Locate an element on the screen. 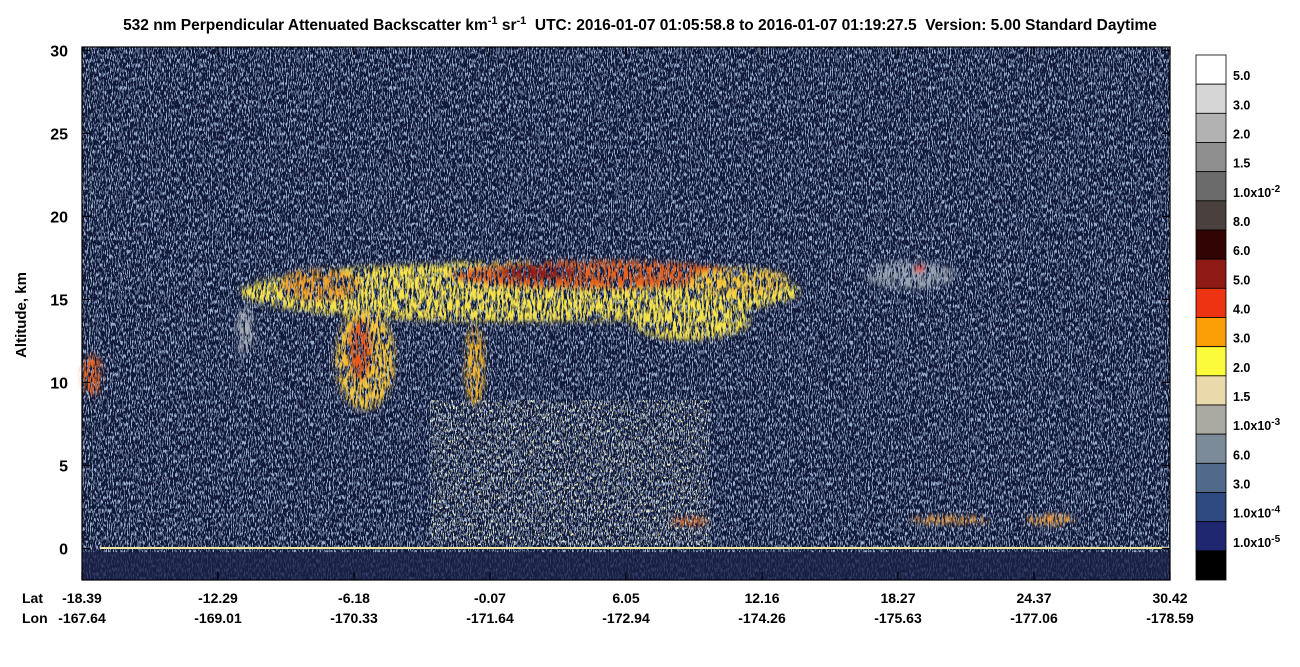 Image resolution: width=1300 pixels, height=667 pixels. x-tick-label: -18.39 is located at coordinates (82, 598).